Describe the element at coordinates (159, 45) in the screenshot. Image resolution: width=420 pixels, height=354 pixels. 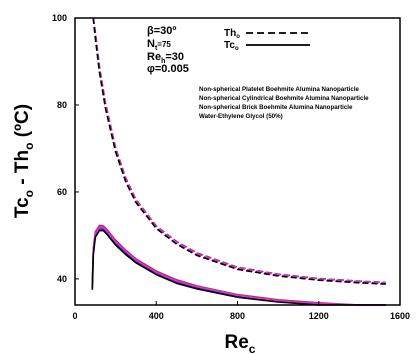
I see `param-nt: Nt=75` at that location.